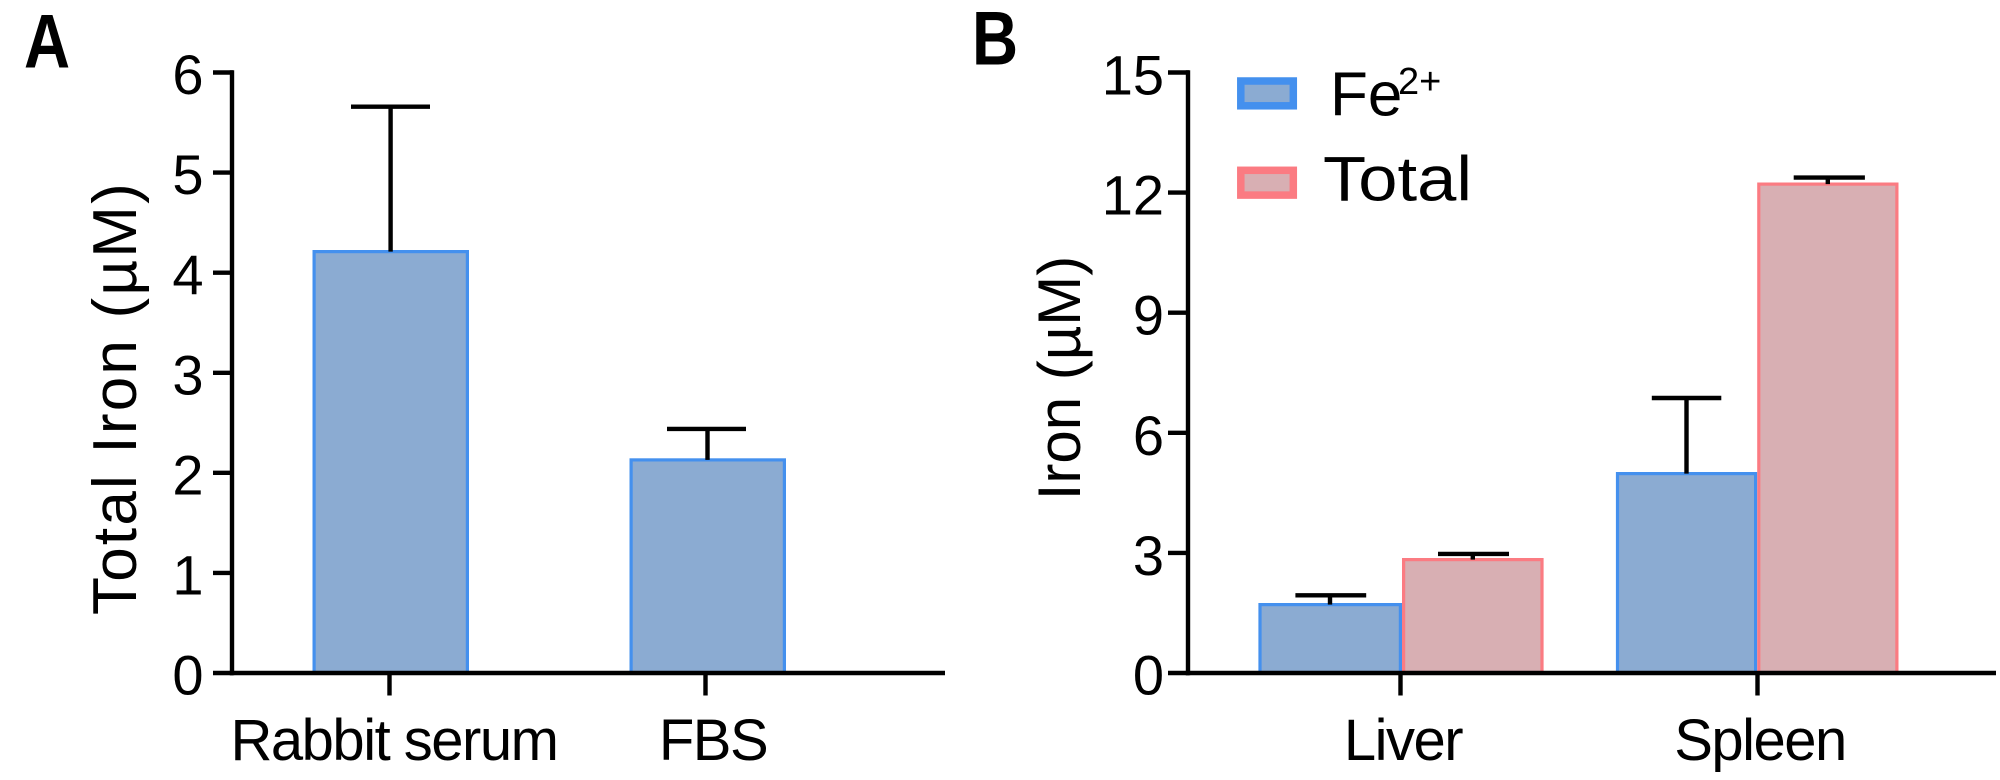  Describe the element at coordinates (187, 274) in the screenshot. I see `svg-text: 4` at that location.